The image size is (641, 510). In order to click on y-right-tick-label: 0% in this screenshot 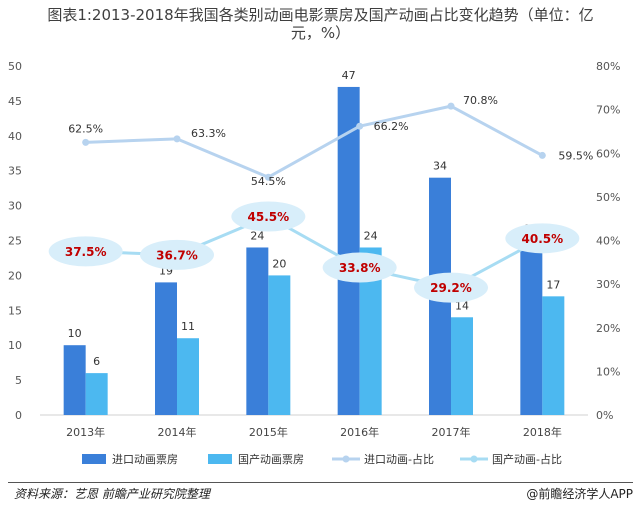, I will do `click(604, 415)`.